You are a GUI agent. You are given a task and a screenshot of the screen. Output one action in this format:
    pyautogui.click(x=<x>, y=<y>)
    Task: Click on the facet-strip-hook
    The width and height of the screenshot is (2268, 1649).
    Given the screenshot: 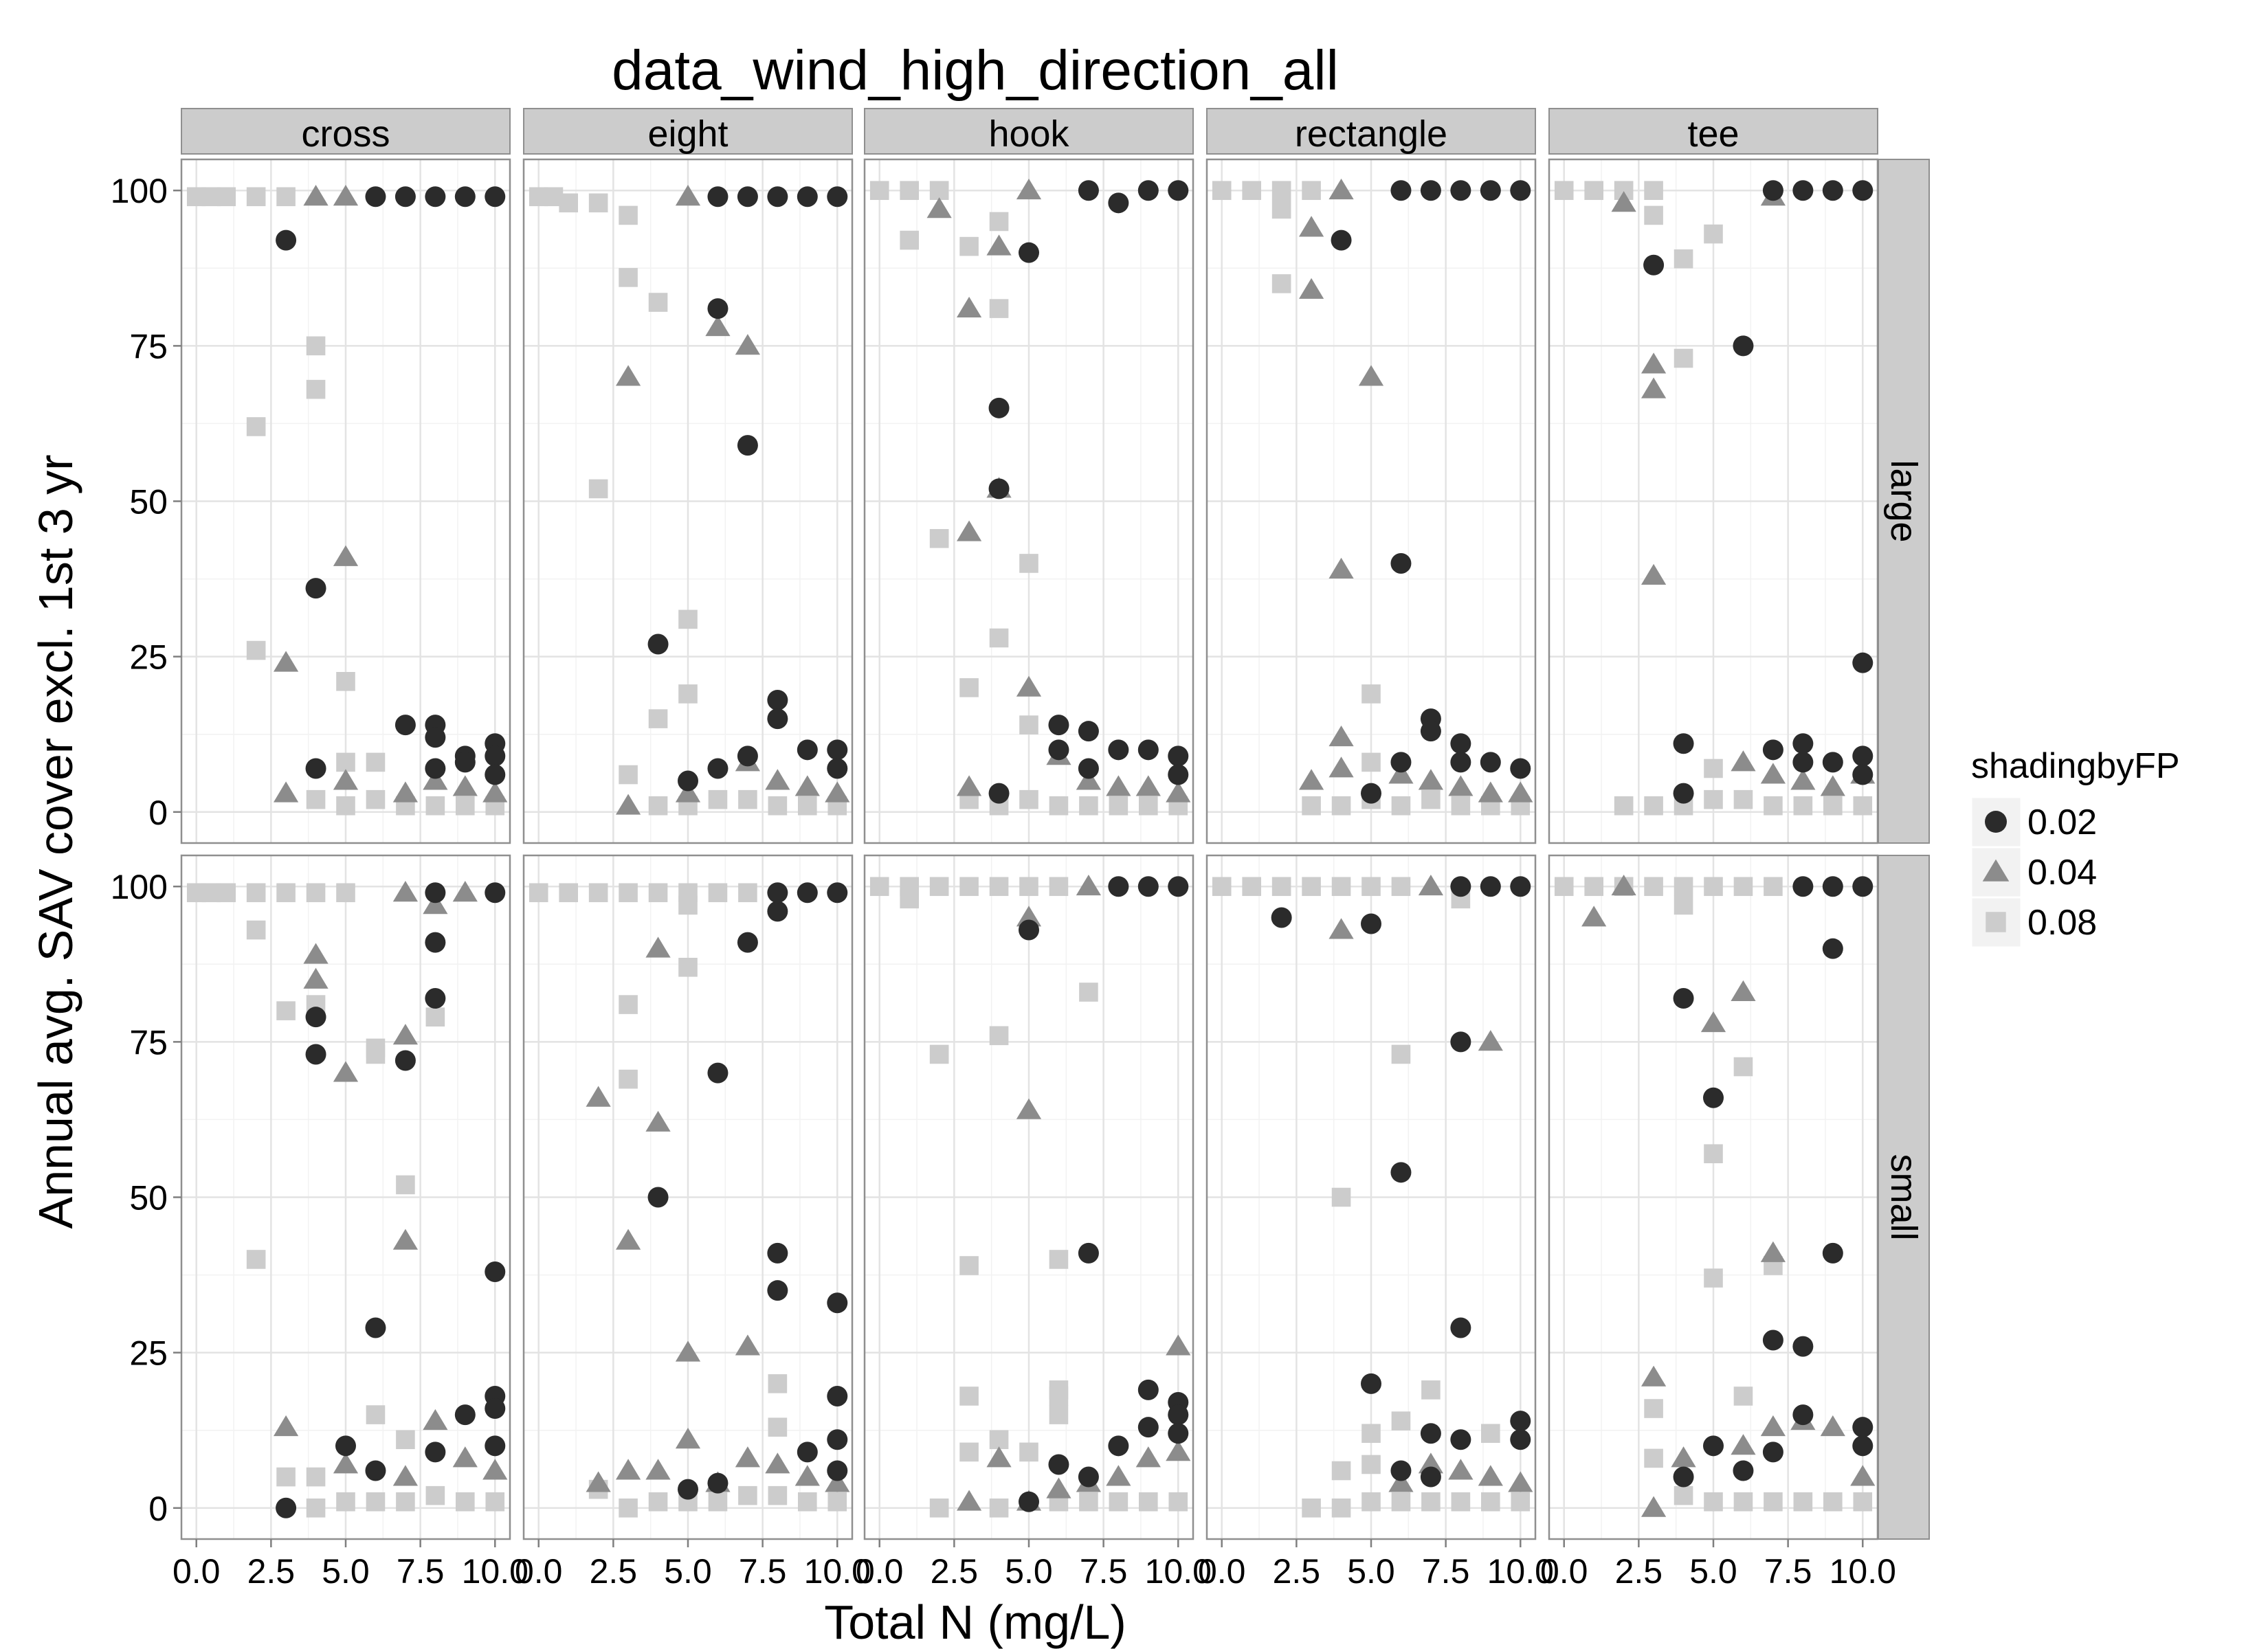 What is the action you would take?
    pyautogui.click(x=1029, y=131)
    